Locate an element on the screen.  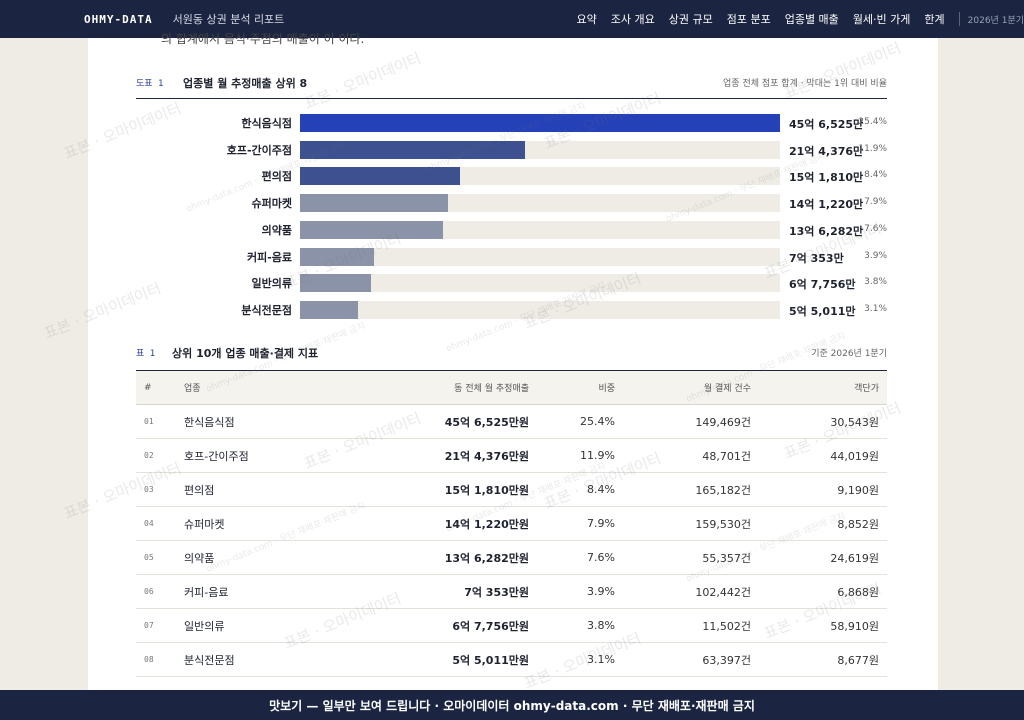
bar-row: 분식전문점 5억 5,011만 3.1% is located at coordinates (511, 309).